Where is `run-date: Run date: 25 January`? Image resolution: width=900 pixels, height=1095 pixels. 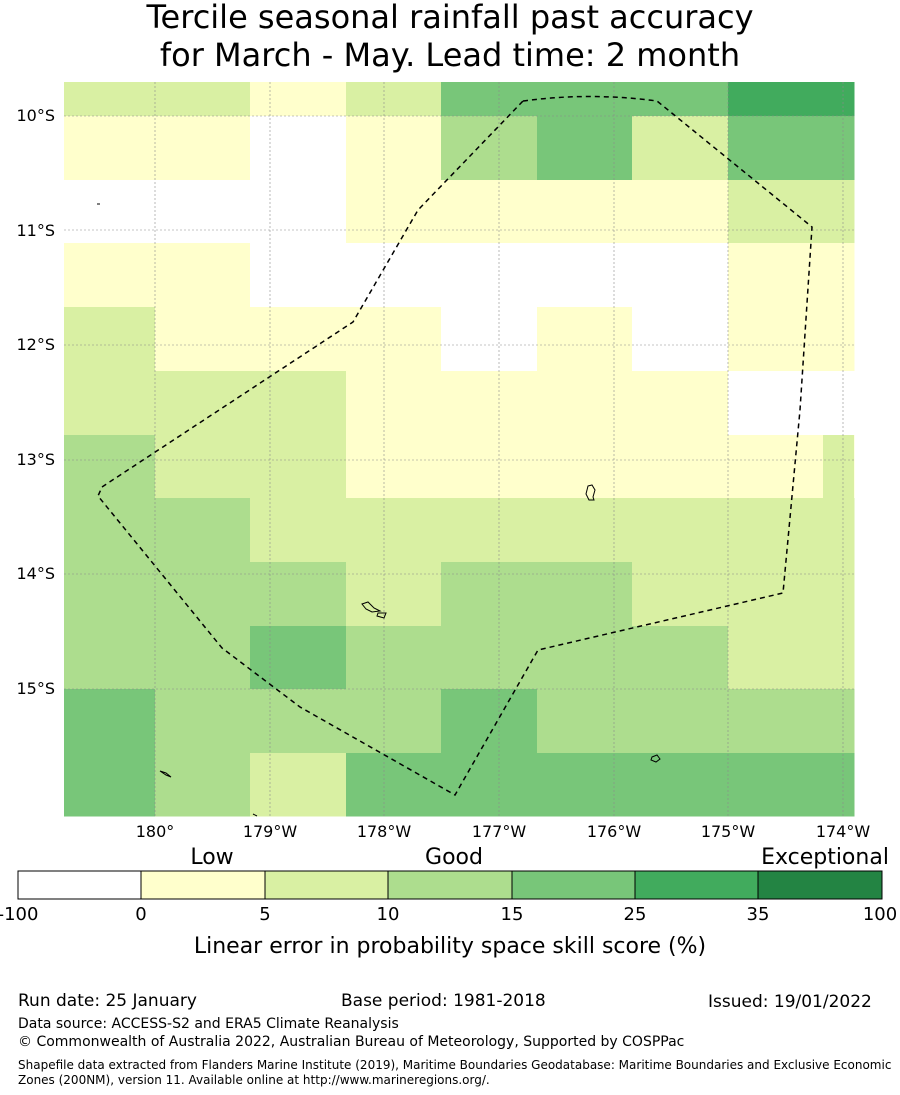 run-date: Run date: 25 January is located at coordinates (107, 1001).